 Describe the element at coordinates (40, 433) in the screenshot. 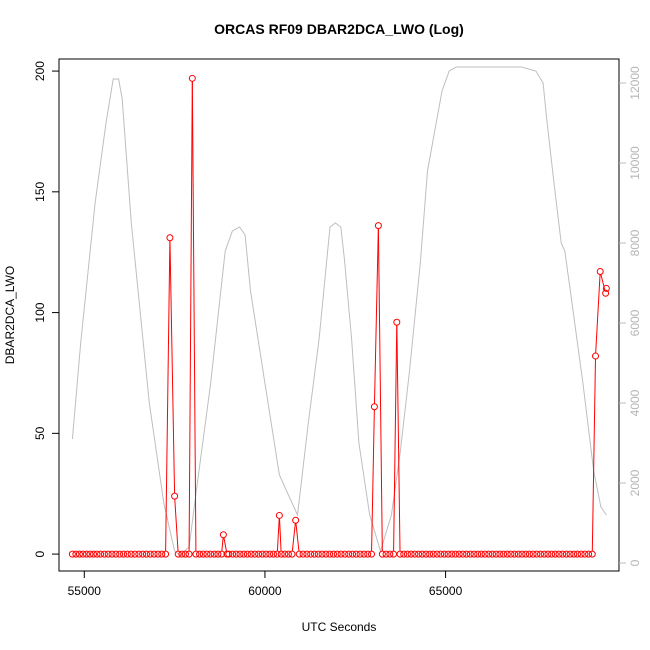

I see `y-tick-label: 50` at that location.